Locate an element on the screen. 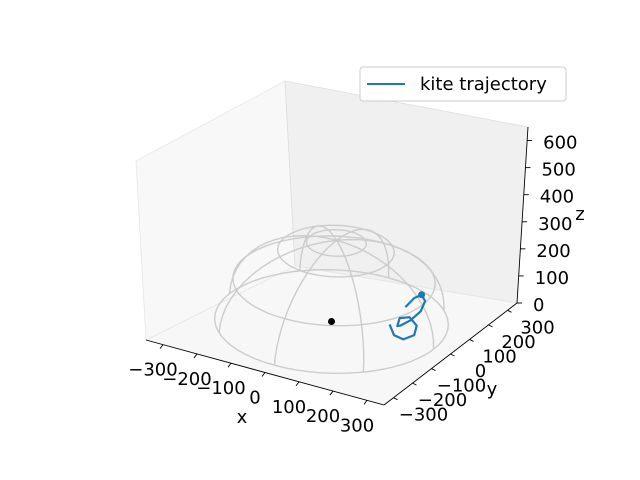 This screenshot has width=640, height=480. x-tick-label-0: −300 is located at coordinates (152, 370).